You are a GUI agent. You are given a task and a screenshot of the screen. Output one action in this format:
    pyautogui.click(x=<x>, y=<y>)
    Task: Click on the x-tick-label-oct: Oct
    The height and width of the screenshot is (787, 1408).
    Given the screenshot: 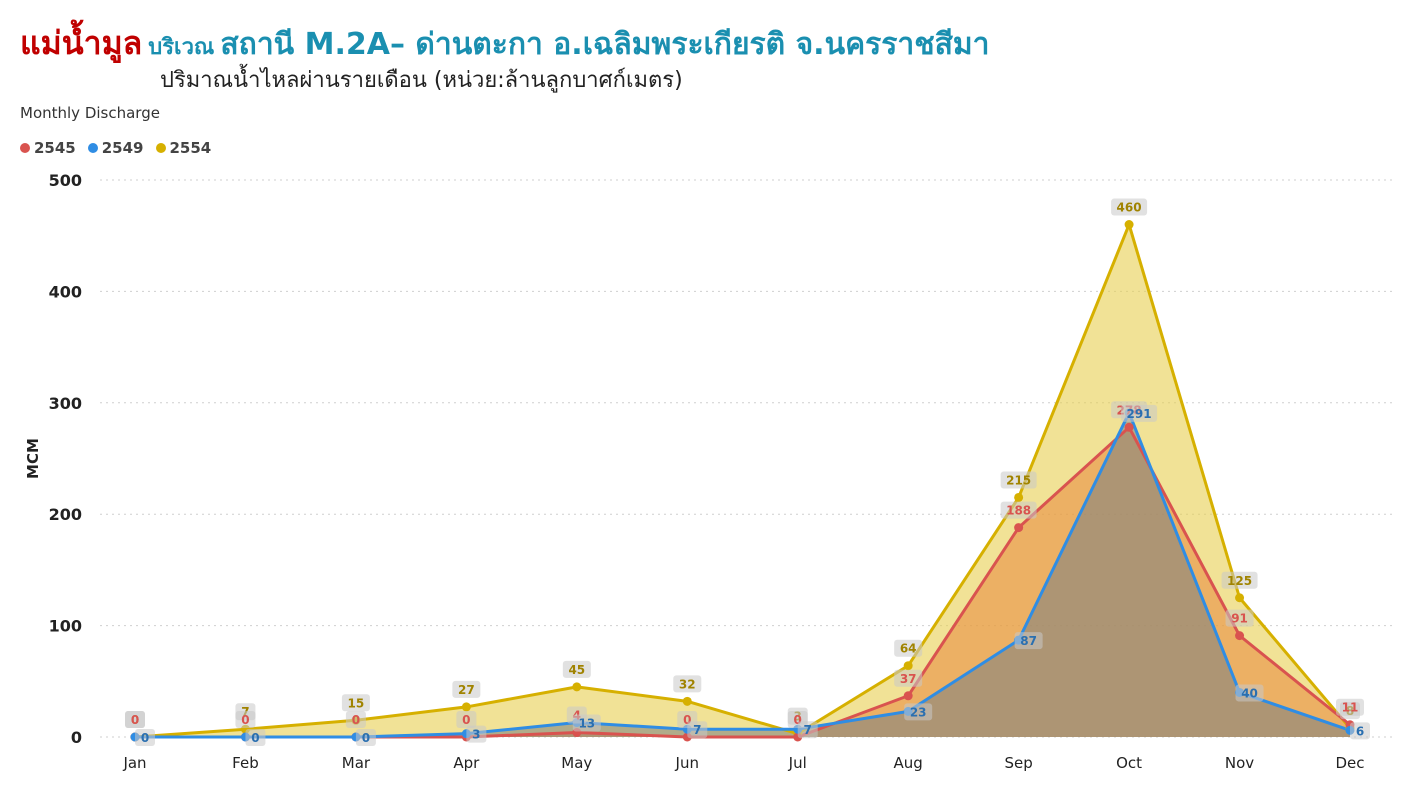 What is the action you would take?
    pyautogui.click(x=1129, y=763)
    